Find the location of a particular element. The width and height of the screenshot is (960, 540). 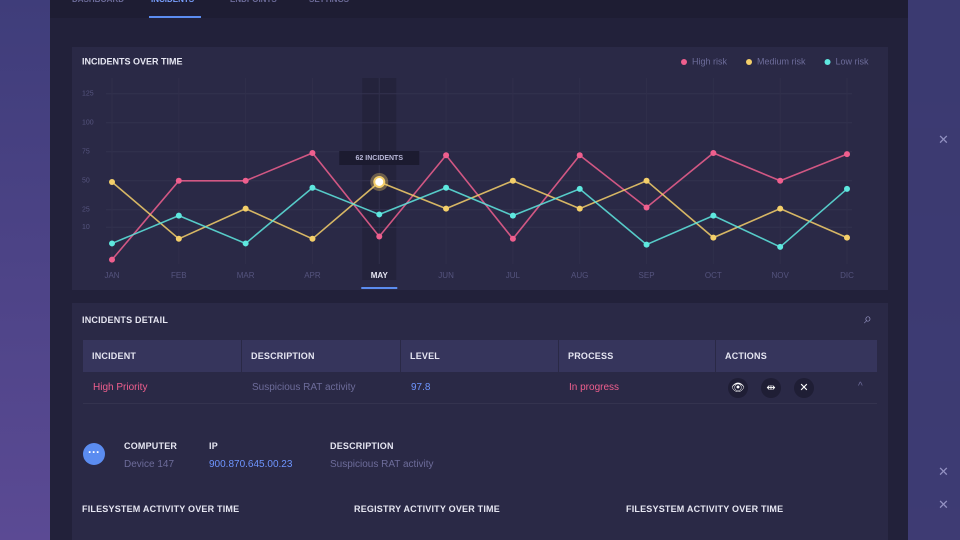

field-label: COMPUTER is located at coordinates (151, 446).